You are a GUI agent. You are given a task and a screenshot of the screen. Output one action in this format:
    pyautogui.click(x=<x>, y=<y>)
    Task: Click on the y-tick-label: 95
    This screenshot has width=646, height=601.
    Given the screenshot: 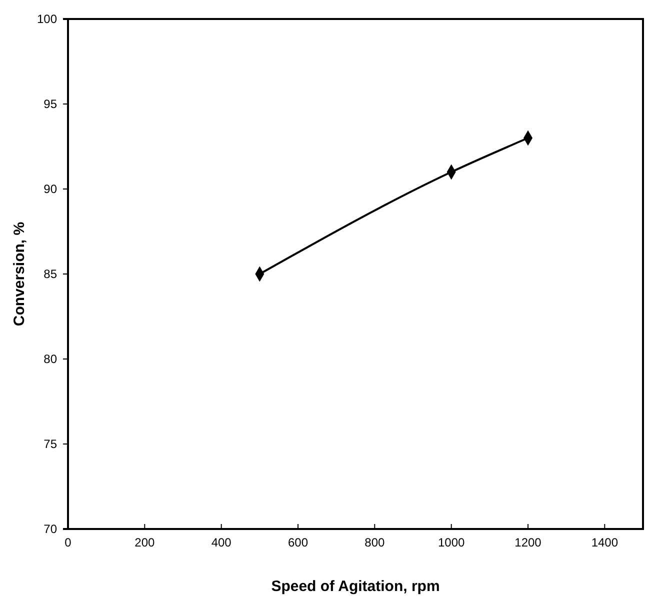 What is the action you would take?
    pyautogui.click(x=51, y=103)
    